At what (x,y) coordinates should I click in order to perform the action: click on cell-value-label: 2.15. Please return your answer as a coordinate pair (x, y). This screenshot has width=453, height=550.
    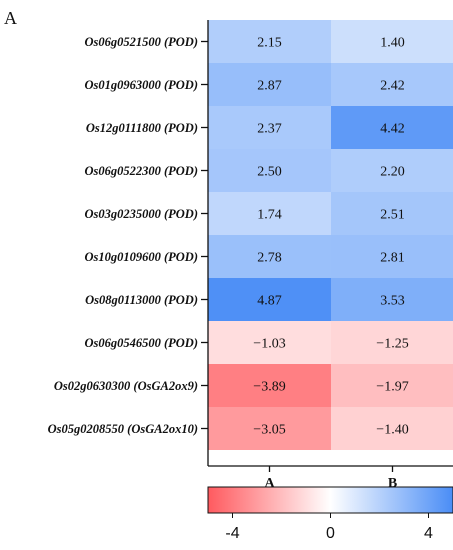
    Looking at the image, I should click on (269, 43).